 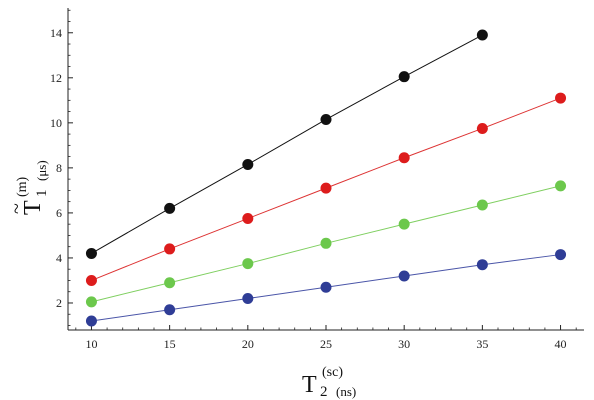 What do you see at coordinates (59, 303) in the screenshot?
I see `y-tick-label: 2` at bounding box center [59, 303].